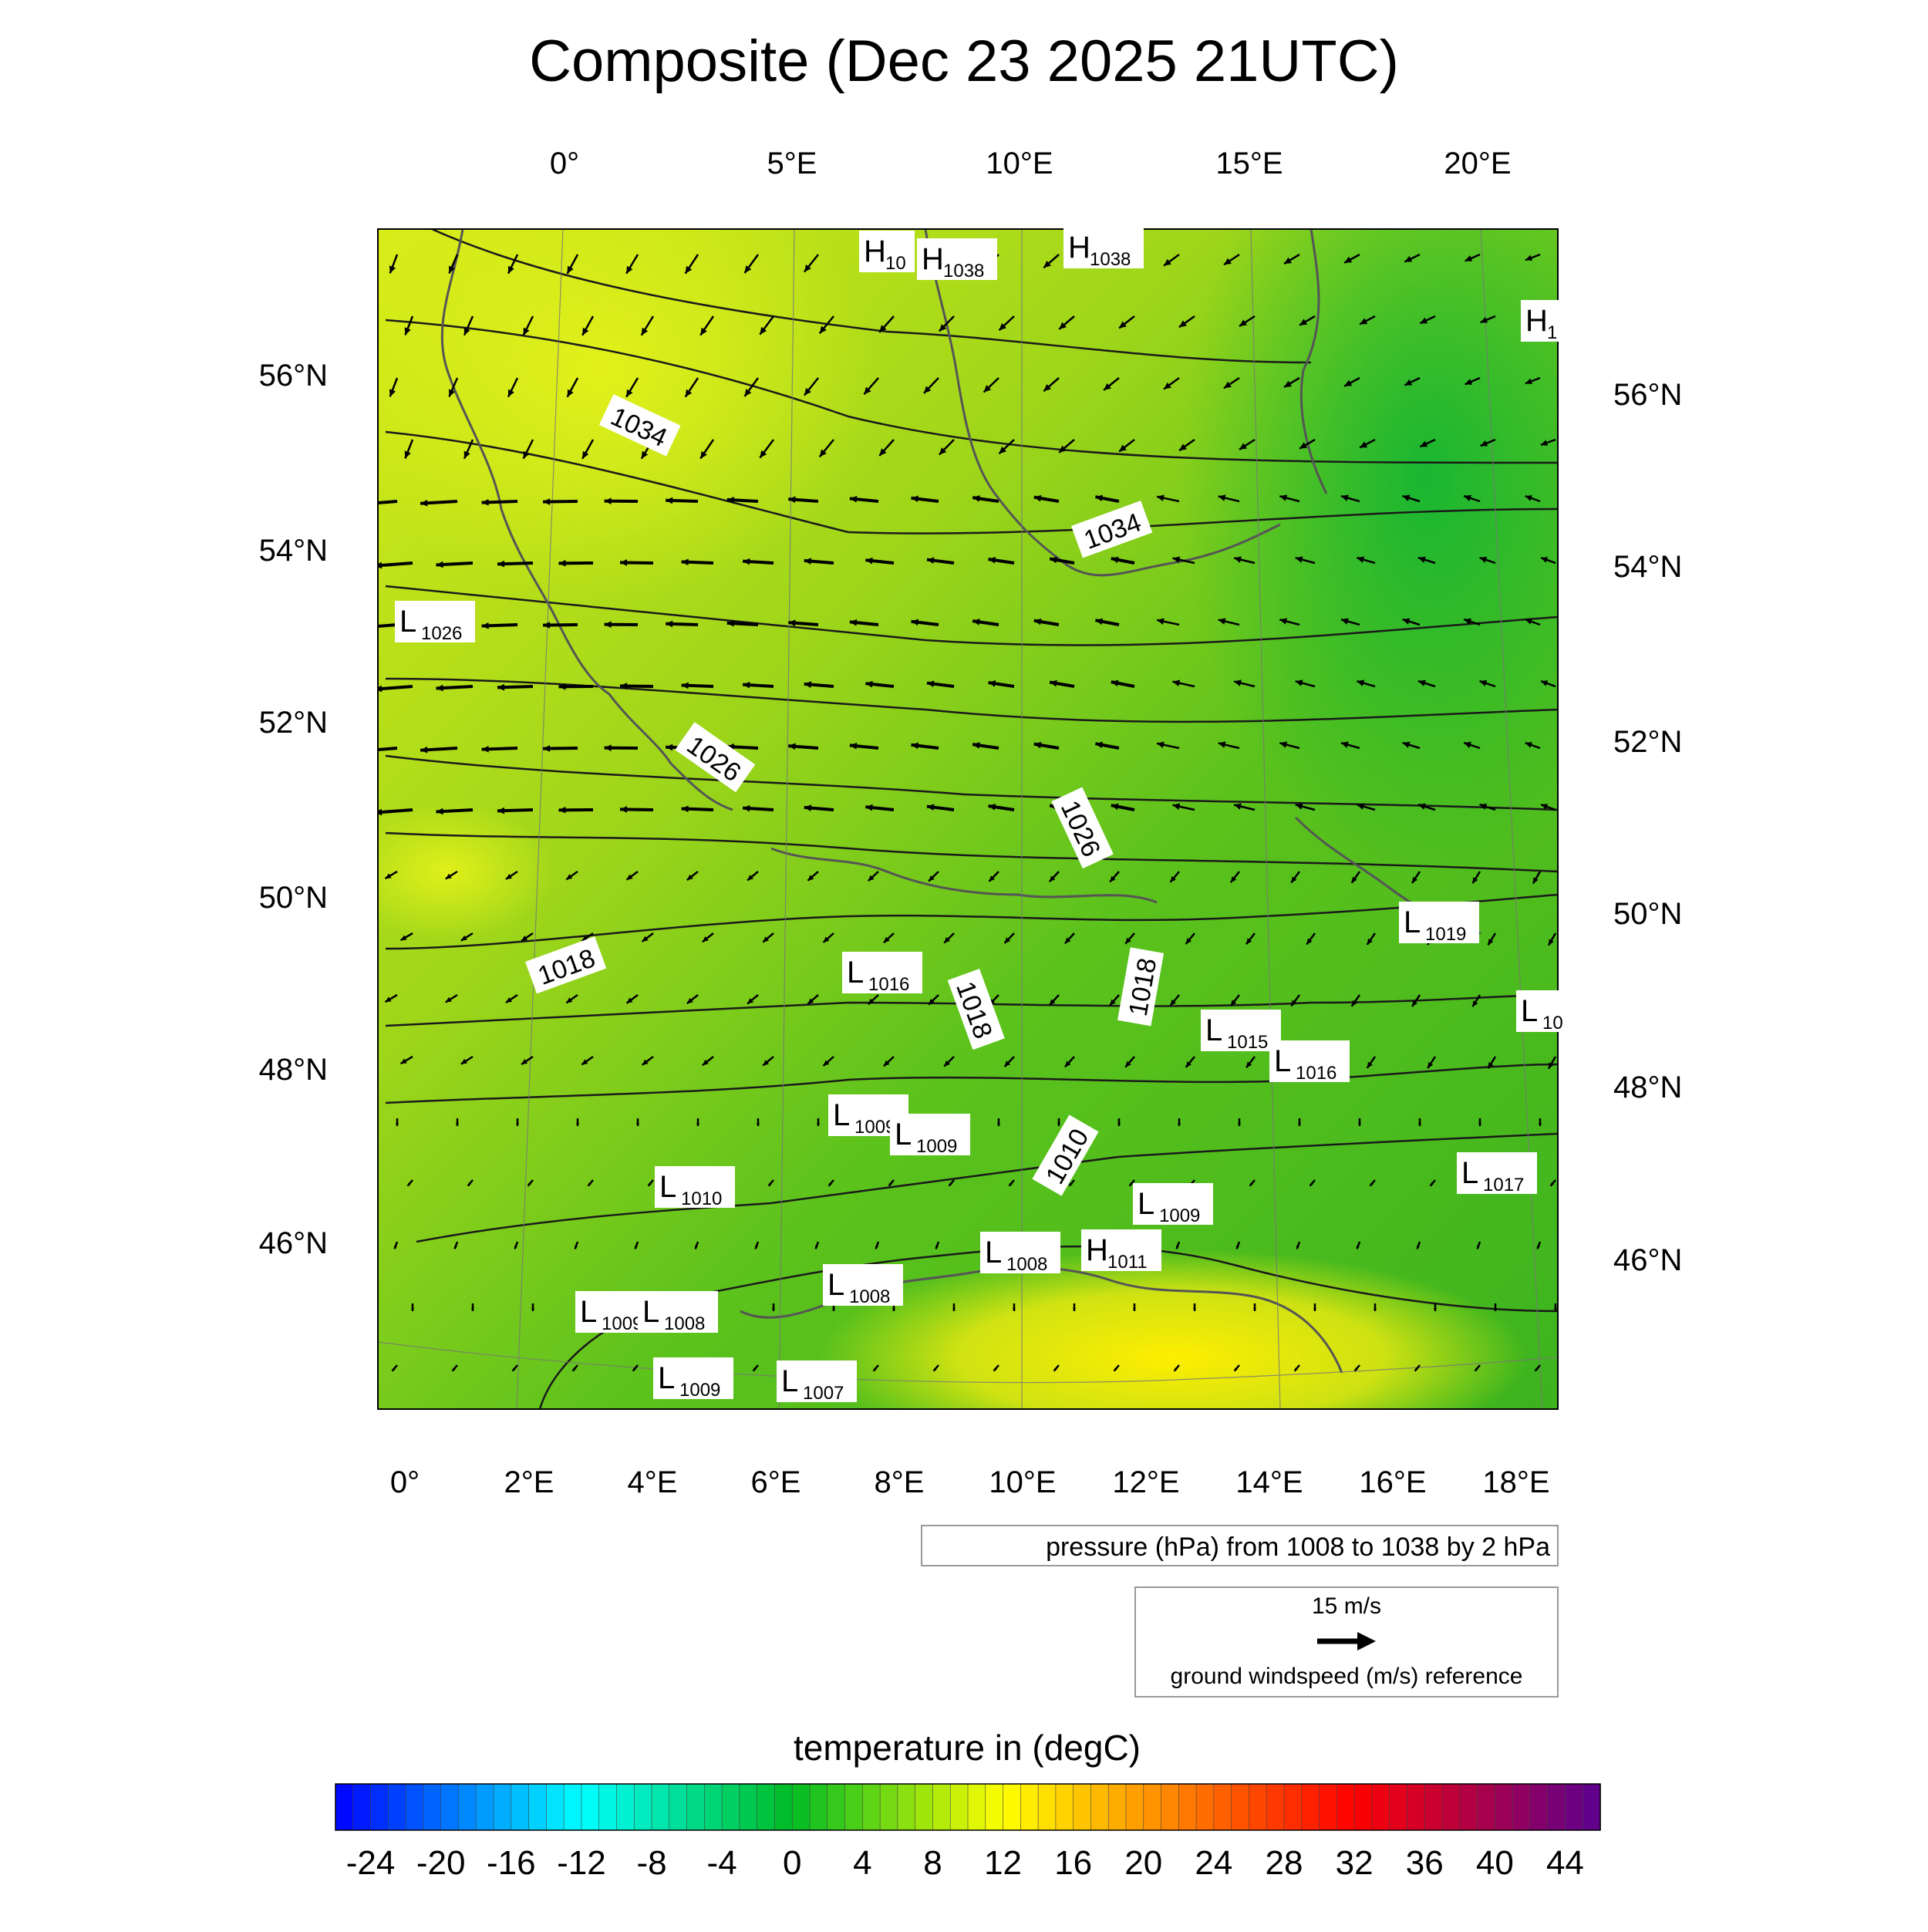 Image resolution: width=1928 pixels, height=1932 pixels. What do you see at coordinates (792, 1863) in the screenshot?
I see `colorbar-tick-label: 0` at bounding box center [792, 1863].